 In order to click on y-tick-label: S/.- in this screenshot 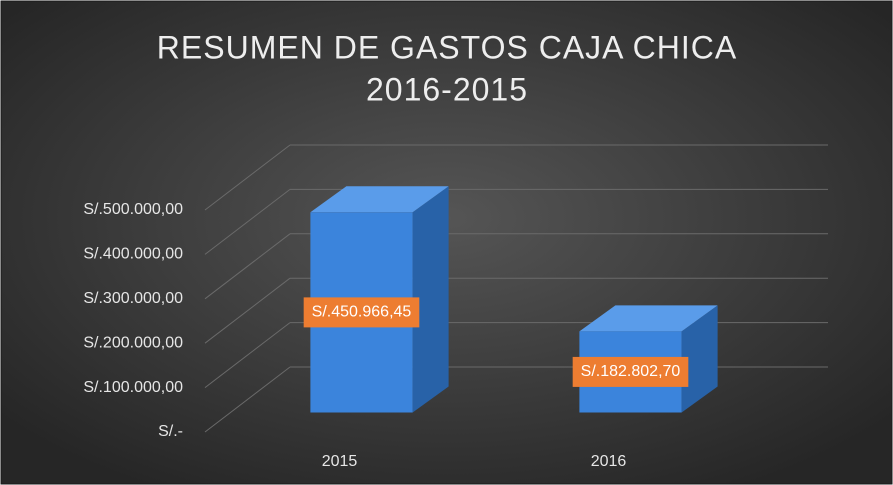, I will do `click(170, 431)`.